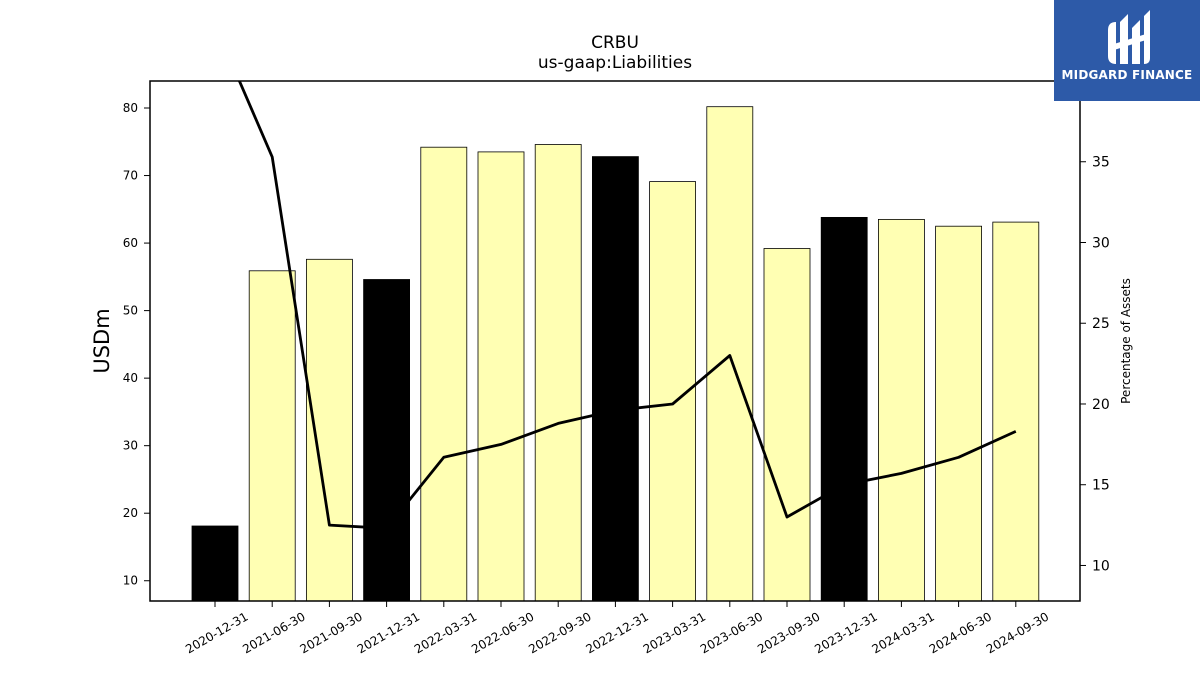 This screenshot has width=1200, height=675. I want to click on x-tick-label: 2024-03-31, so click(902, 632).